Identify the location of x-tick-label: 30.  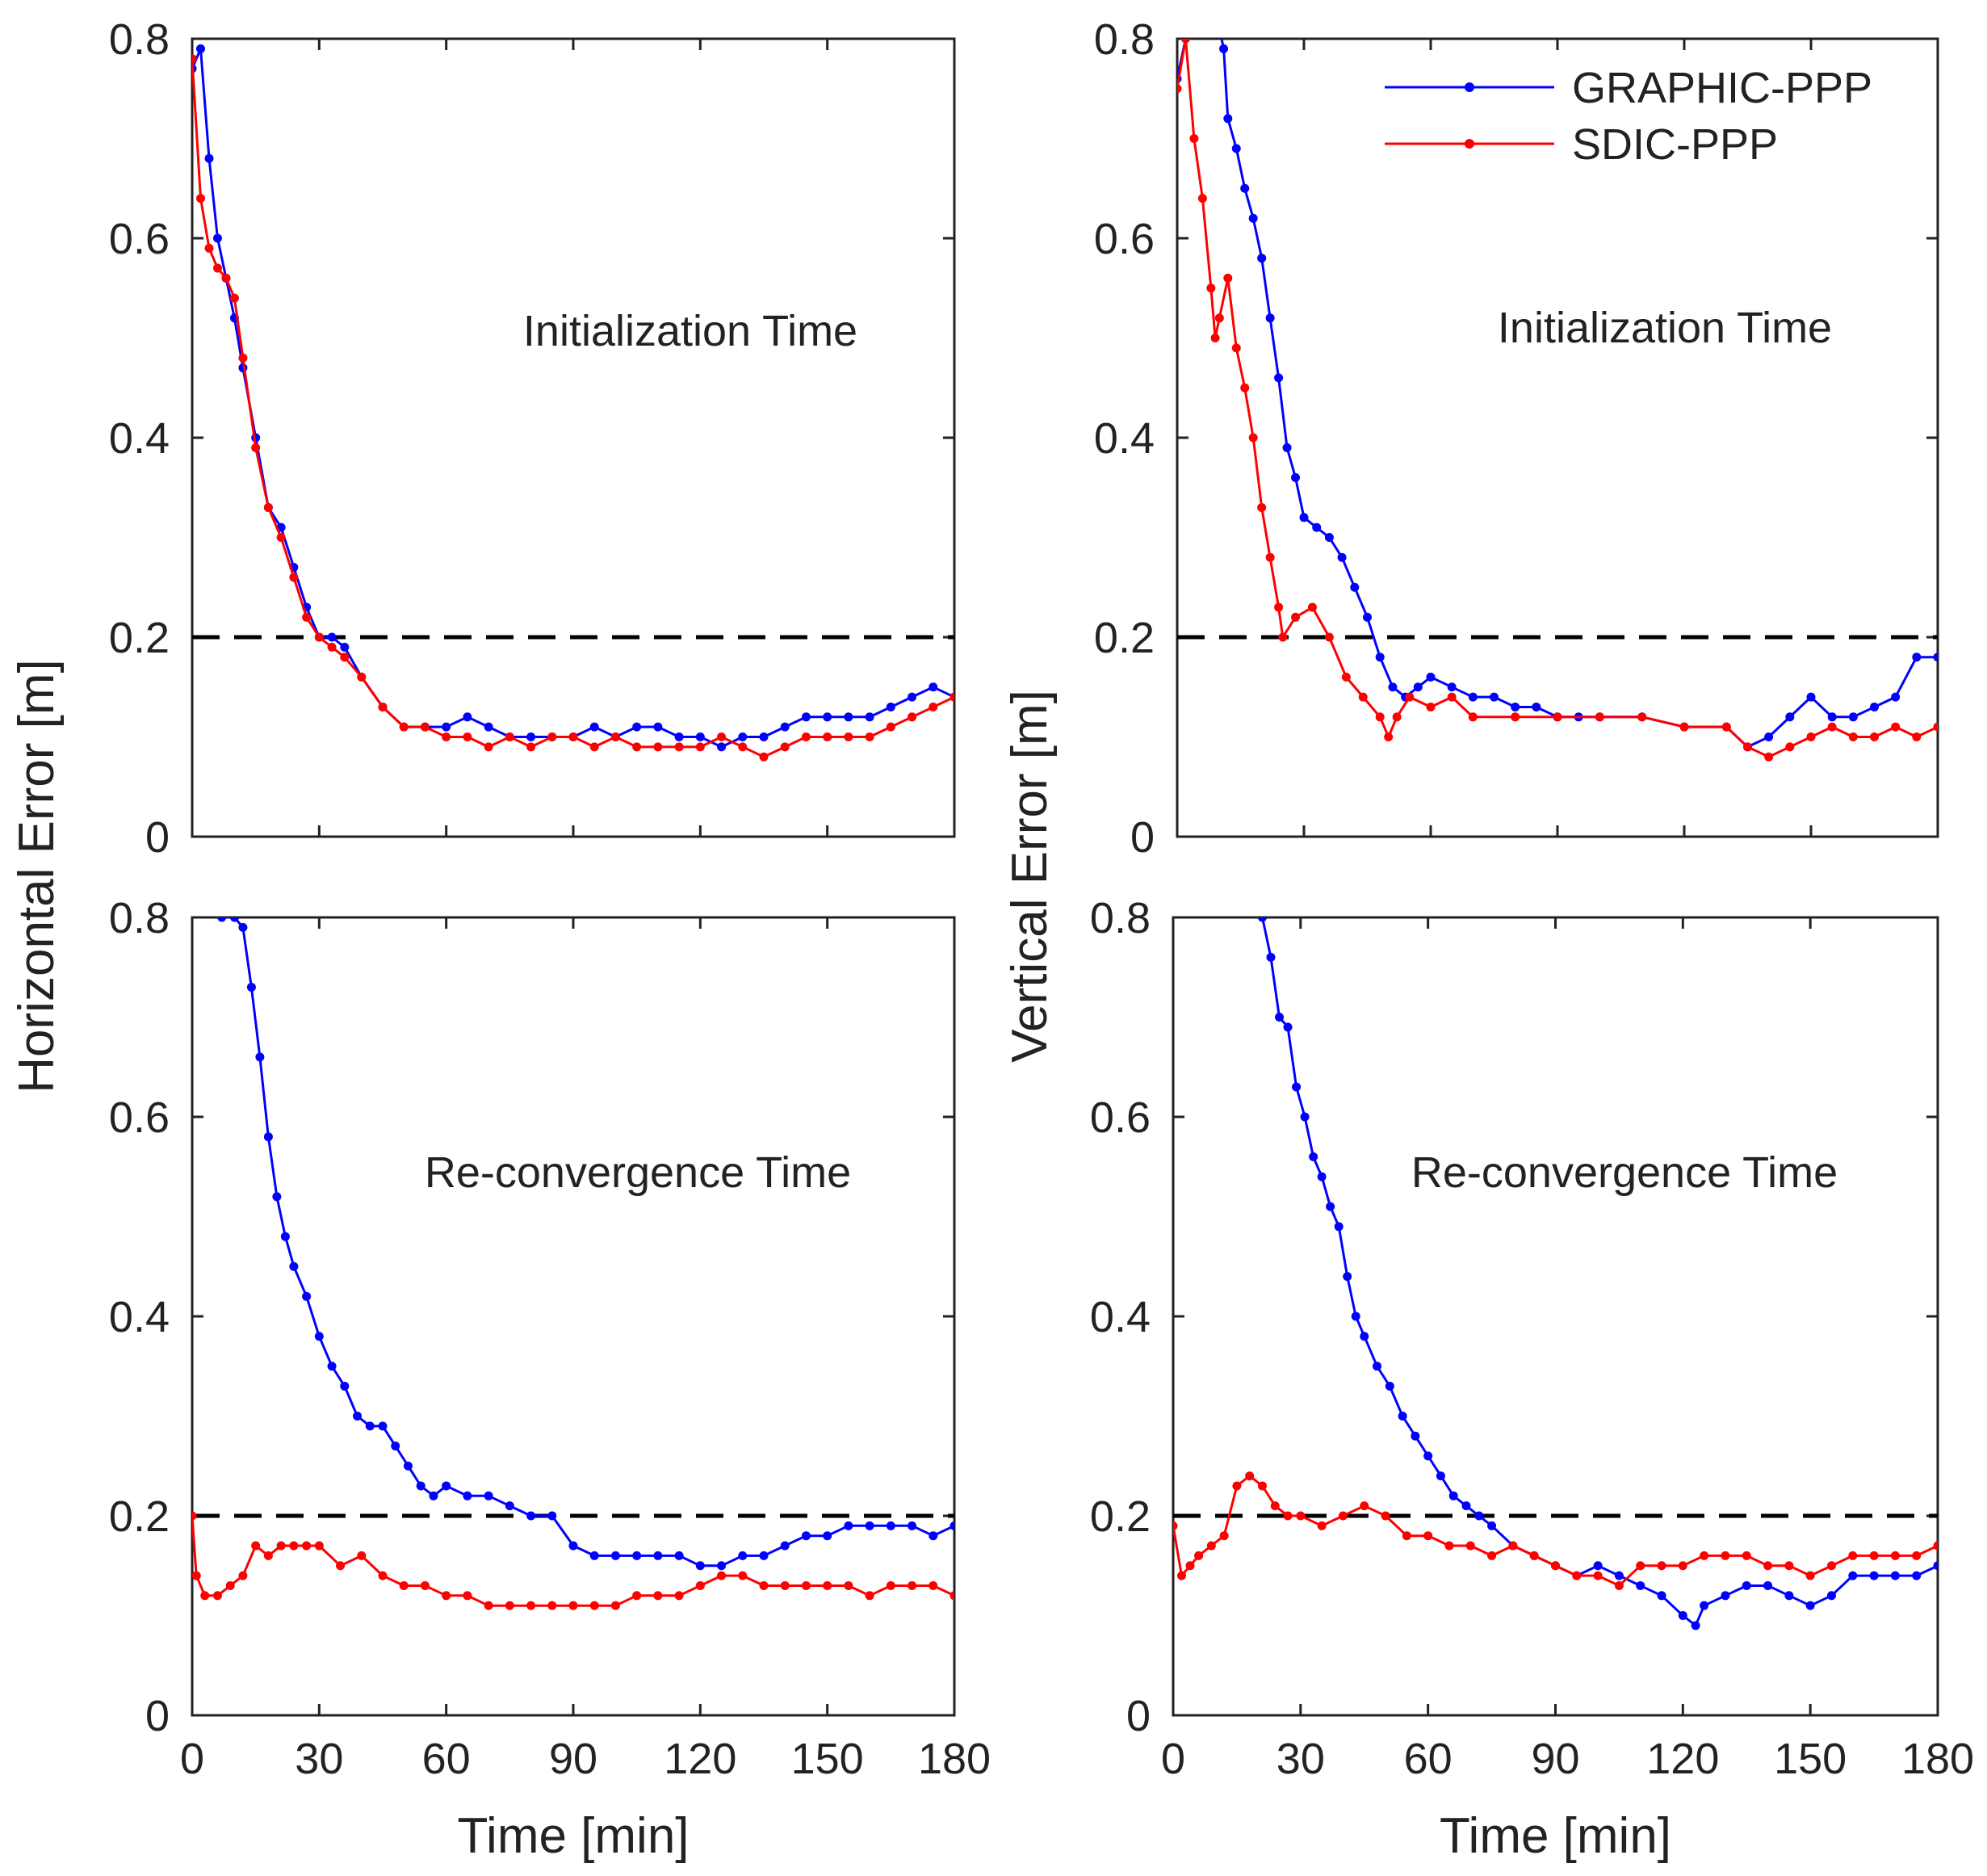
(1300, 1759).